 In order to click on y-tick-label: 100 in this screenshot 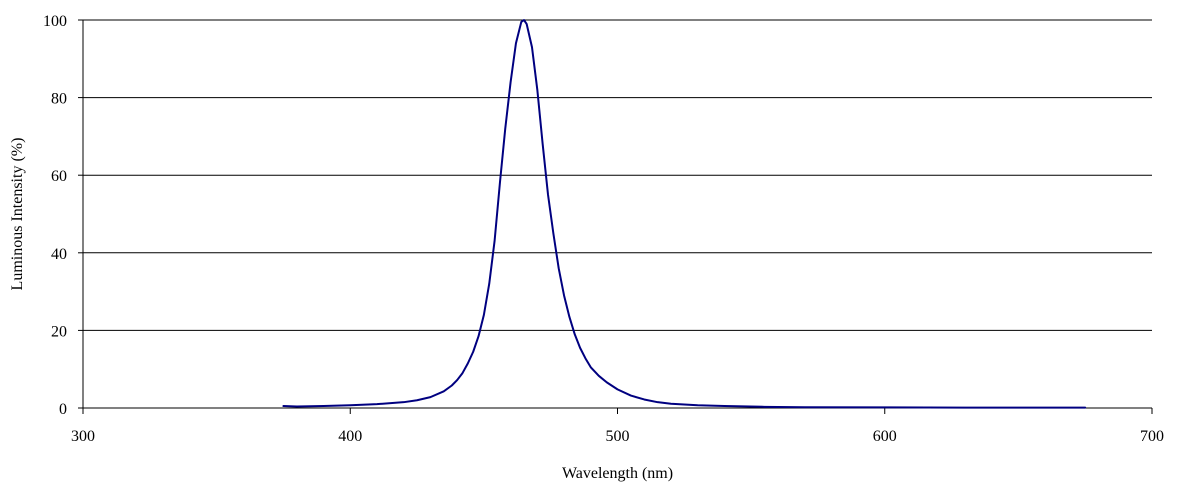, I will do `click(55, 21)`.